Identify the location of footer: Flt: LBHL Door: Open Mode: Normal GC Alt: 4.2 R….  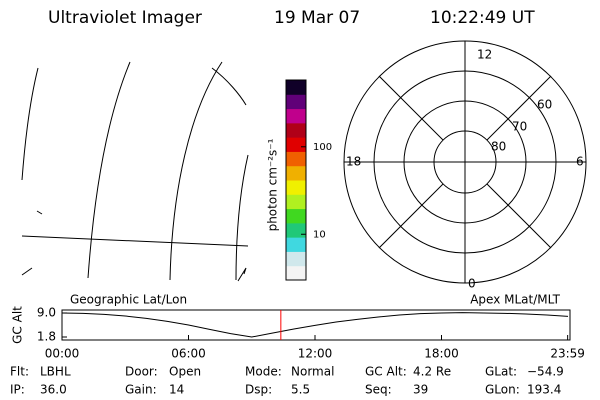
(287, 381).